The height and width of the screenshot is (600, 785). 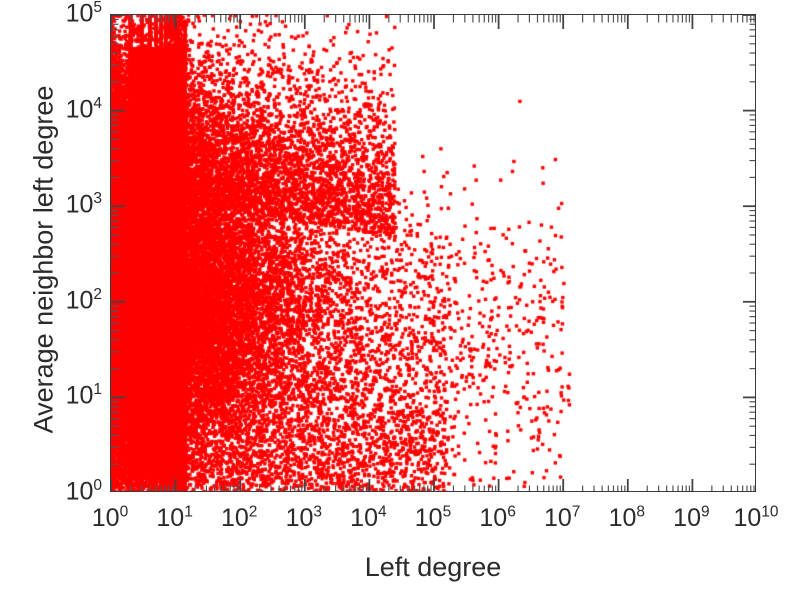 I want to click on x-tick-label-10e10: 10¹⁰, so click(x=756, y=517).